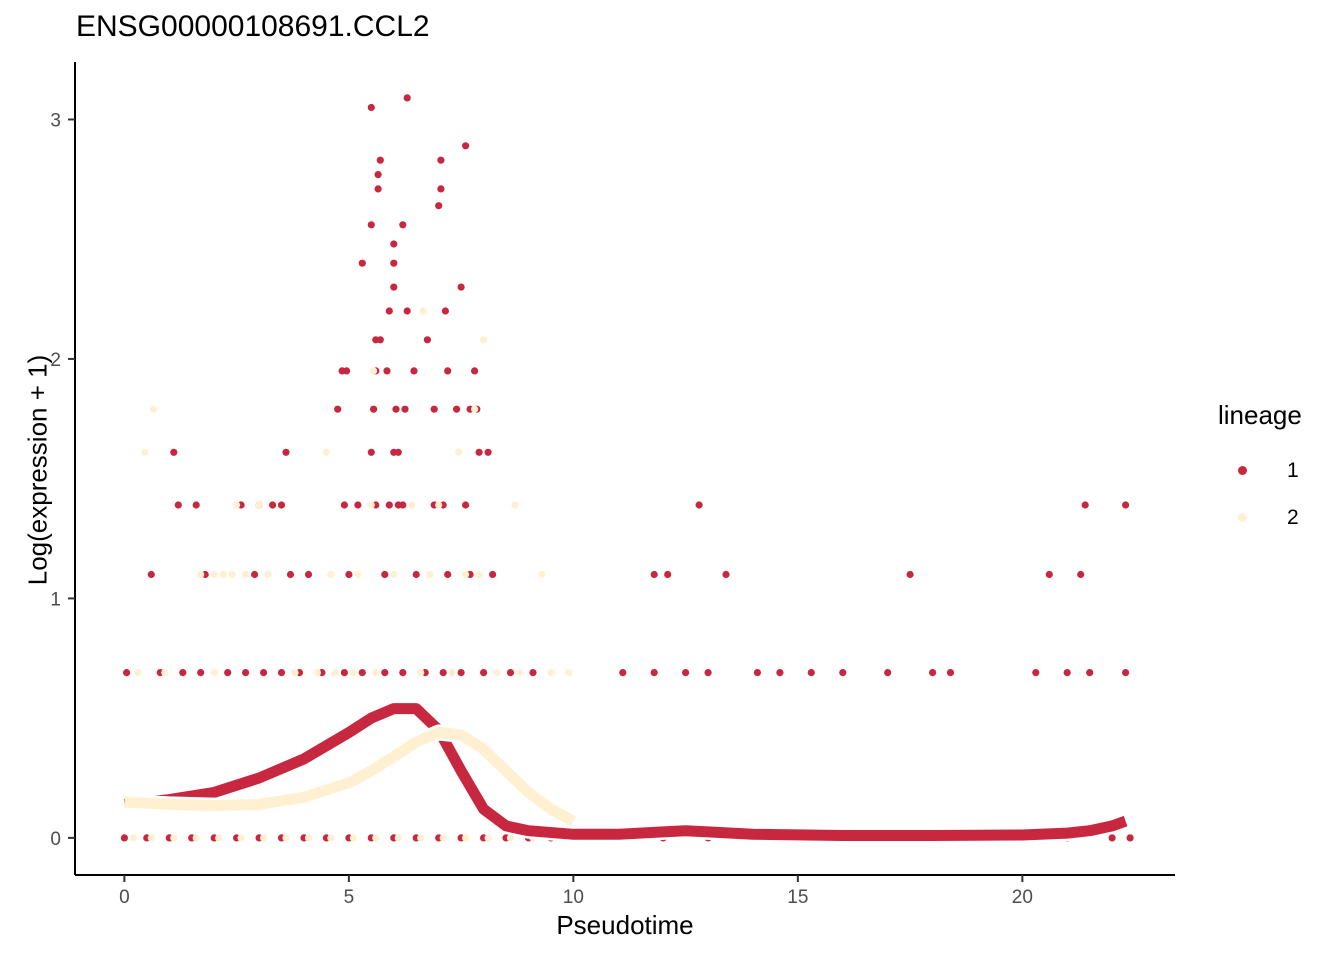 This screenshot has width=1344, height=960. Describe the element at coordinates (349, 897) in the screenshot. I see `x-tick-label-5: 5` at that location.